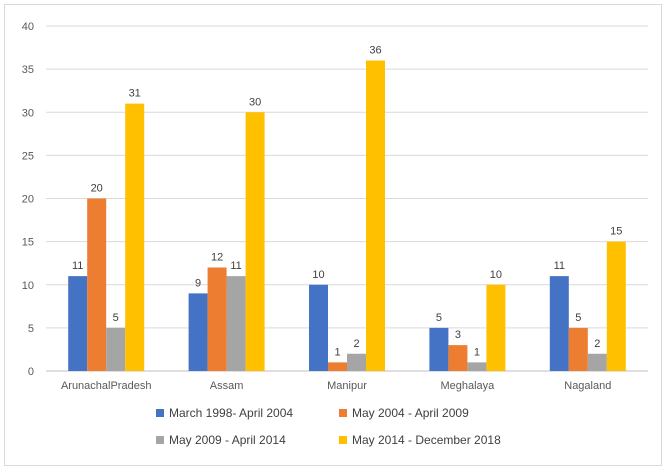 Image resolution: width=668 pixels, height=472 pixels. I want to click on data-label: 20, so click(97, 189).